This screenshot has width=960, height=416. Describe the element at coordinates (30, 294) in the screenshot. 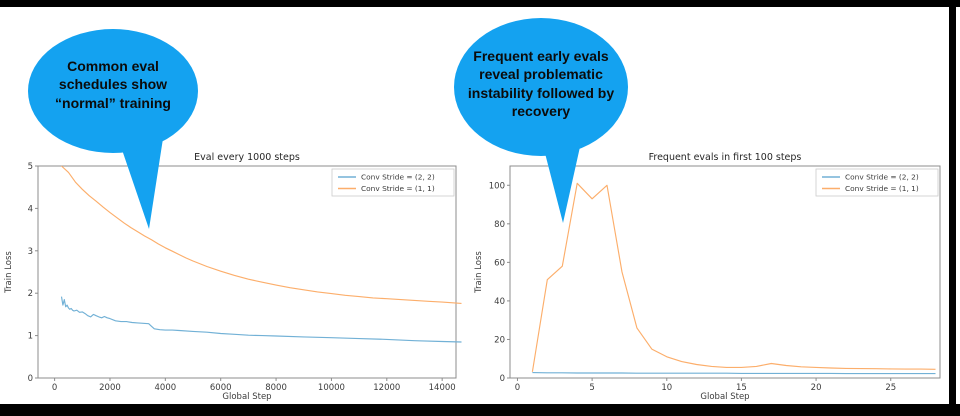

I see `y-tick-label: 2` at that location.